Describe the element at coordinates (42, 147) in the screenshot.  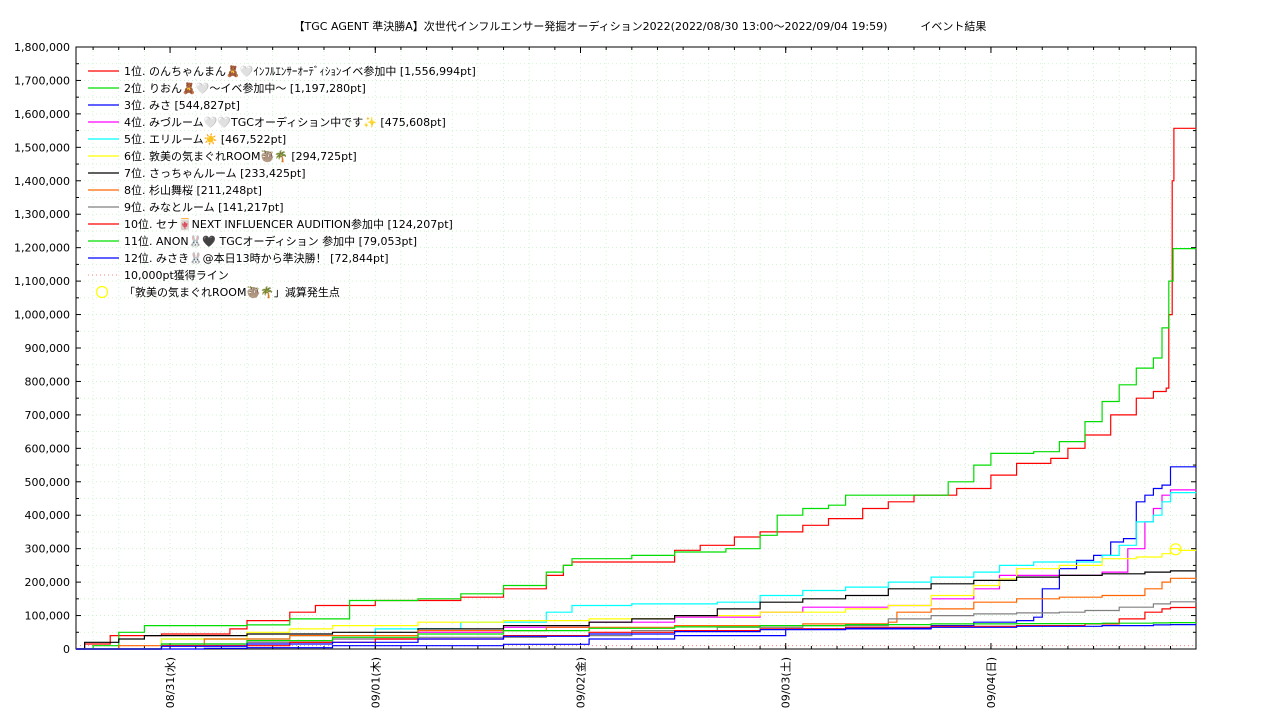
I see `y-tick-label: 1,500,000` at that location.